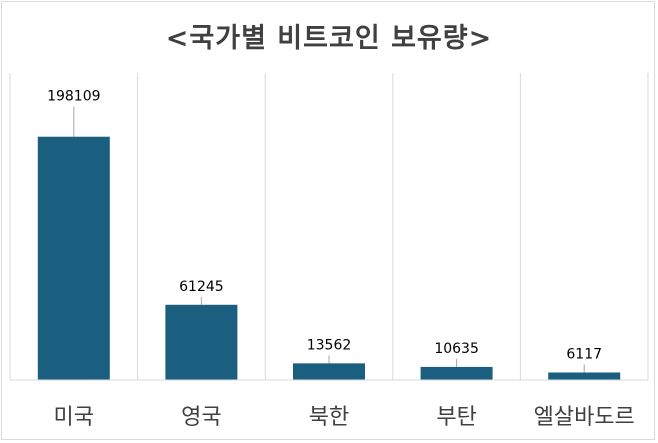 The height and width of the screenshot is (443, 658). What do you see at coordinates (73, 97) in the screenshot?
I see `data-label: 198109` at bounding box center [73, 97].